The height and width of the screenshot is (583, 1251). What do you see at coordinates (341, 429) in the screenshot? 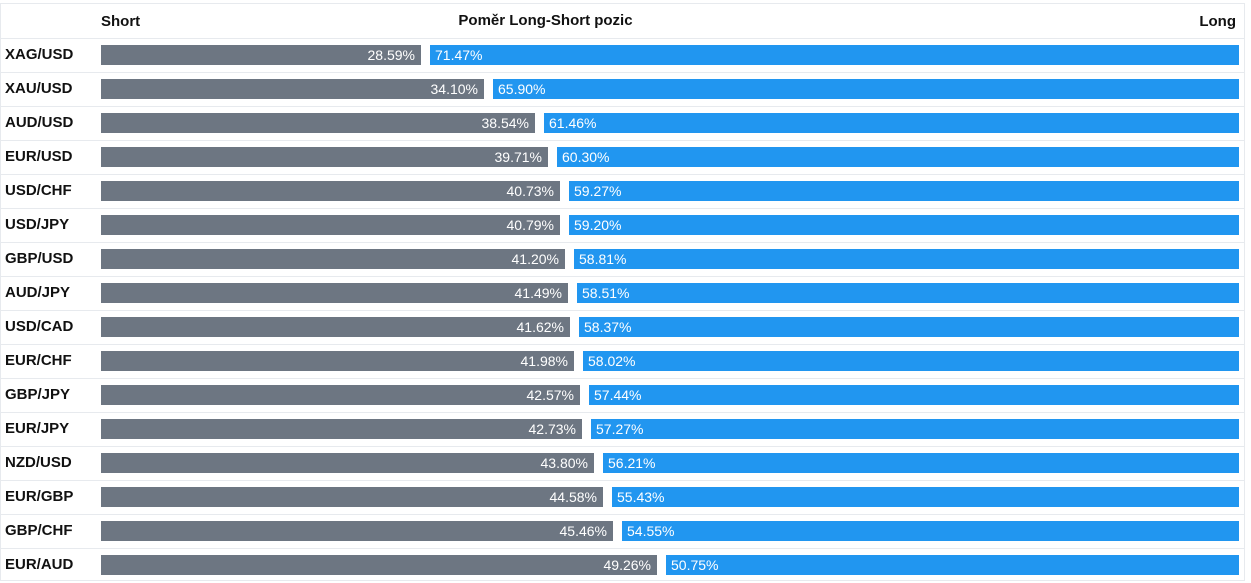
I see `short-bar: 42.73%` at bounding box center [341, 429].